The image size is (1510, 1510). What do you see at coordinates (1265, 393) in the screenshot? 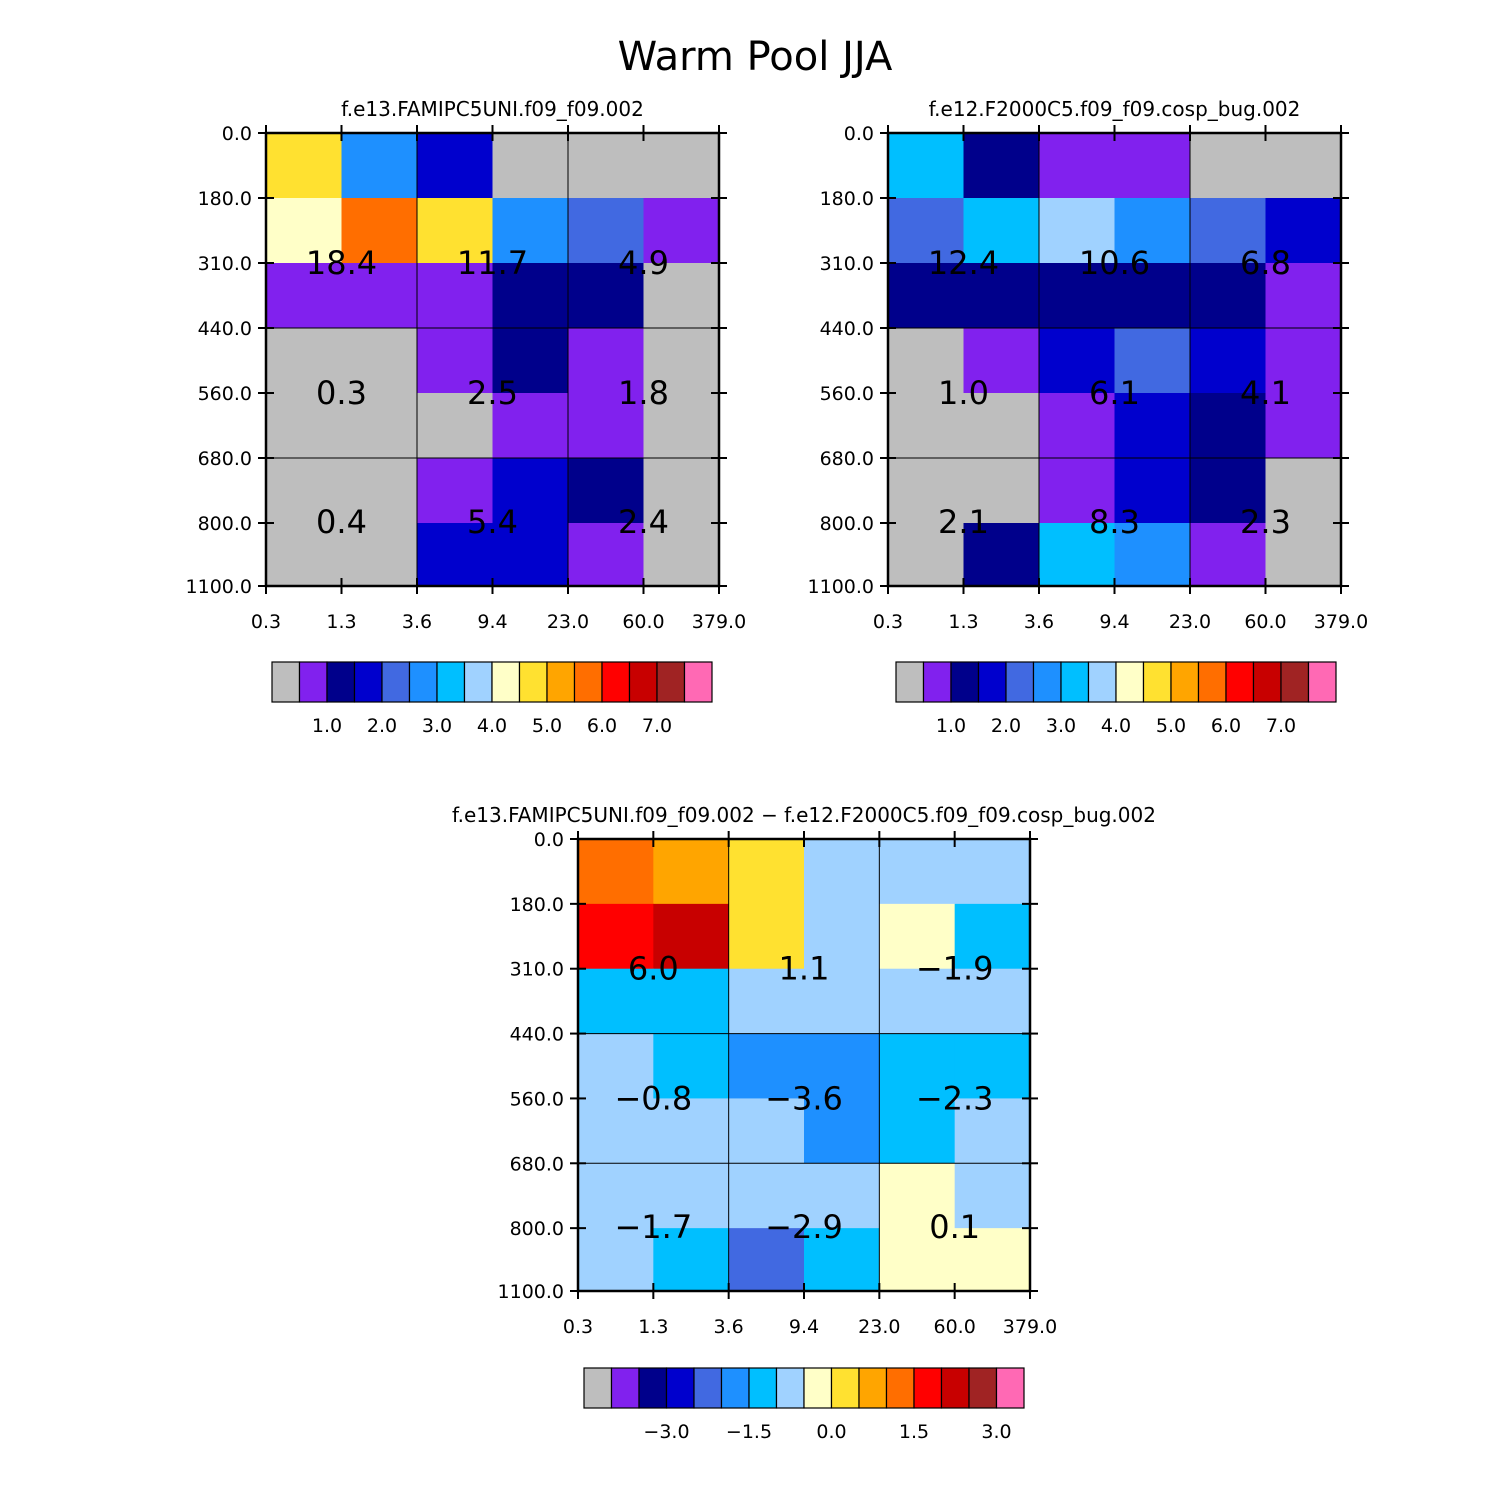
I see `block-value-label: 4.1` at bounding box center [1265, 393].